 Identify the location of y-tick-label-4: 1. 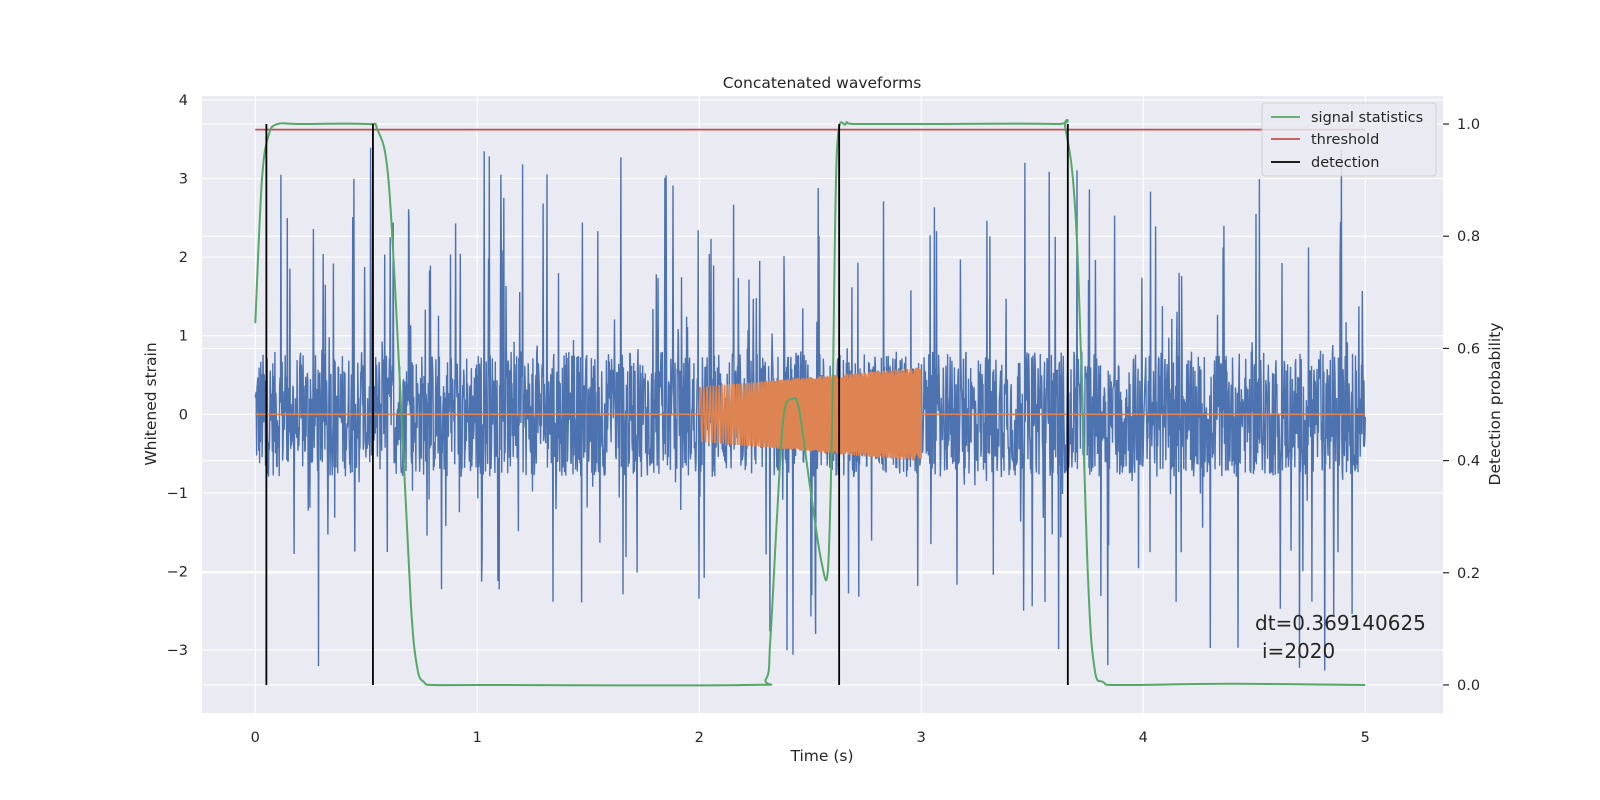
(183, 337).